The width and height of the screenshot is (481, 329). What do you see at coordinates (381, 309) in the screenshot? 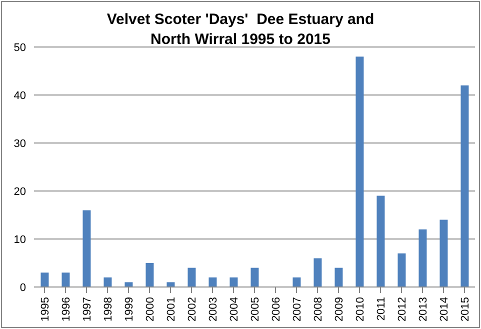
I see `x-tick-label: 2011` at bounding box center [381, 309].